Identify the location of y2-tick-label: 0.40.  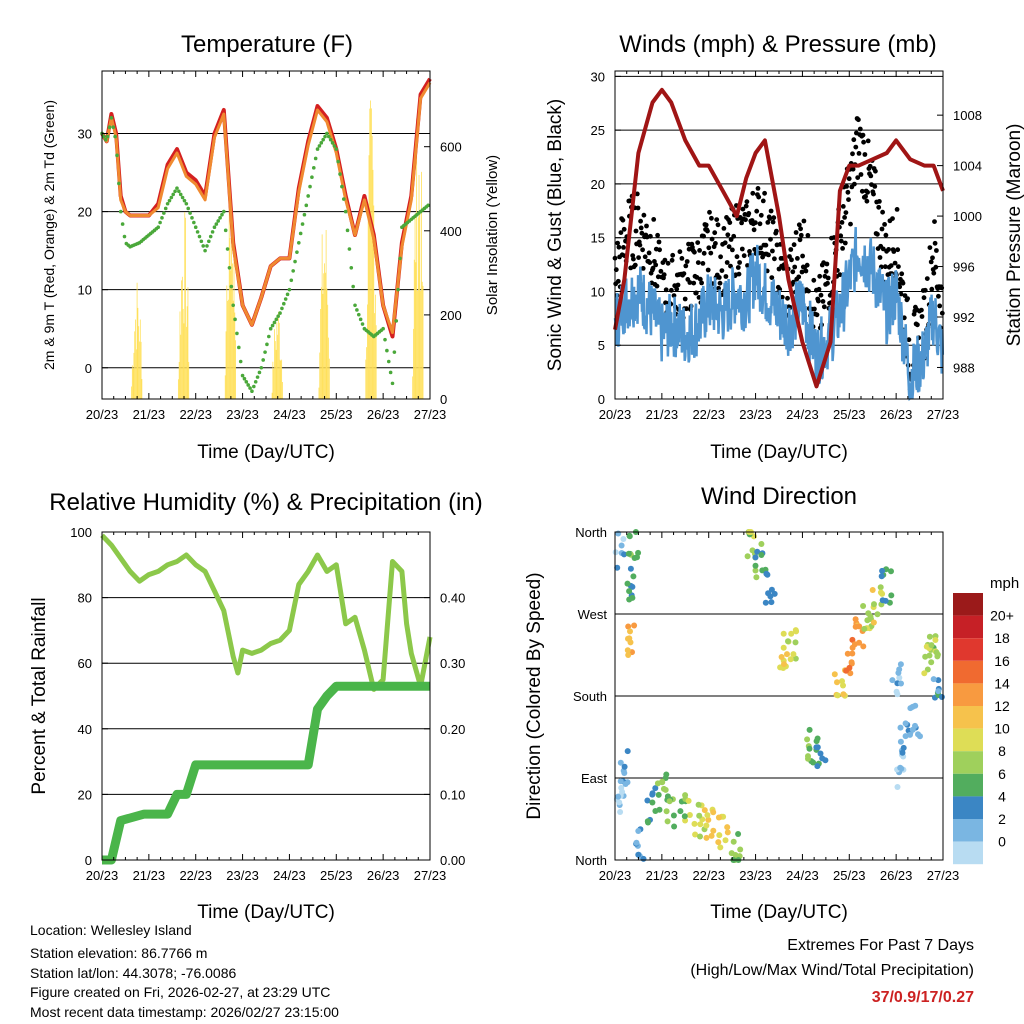
(452, 598).